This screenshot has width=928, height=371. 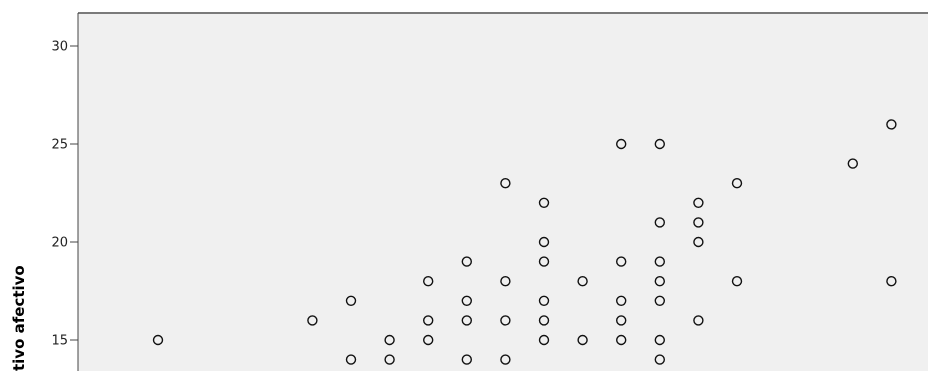 I want to click on y-tick-label: 20, so click(x=59, y=243).